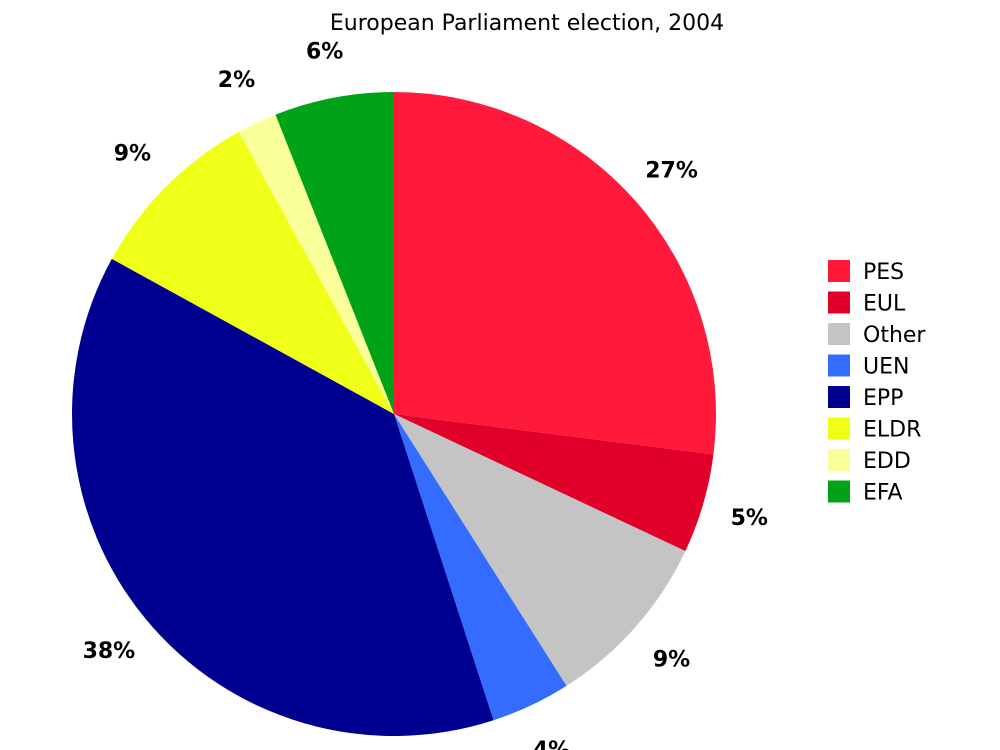 The height and width of the screenshot is (750, 1000). Describe the element at coordinates (551, 744) in the screenshot. I see `slice-label-uen: 4%` at that location.